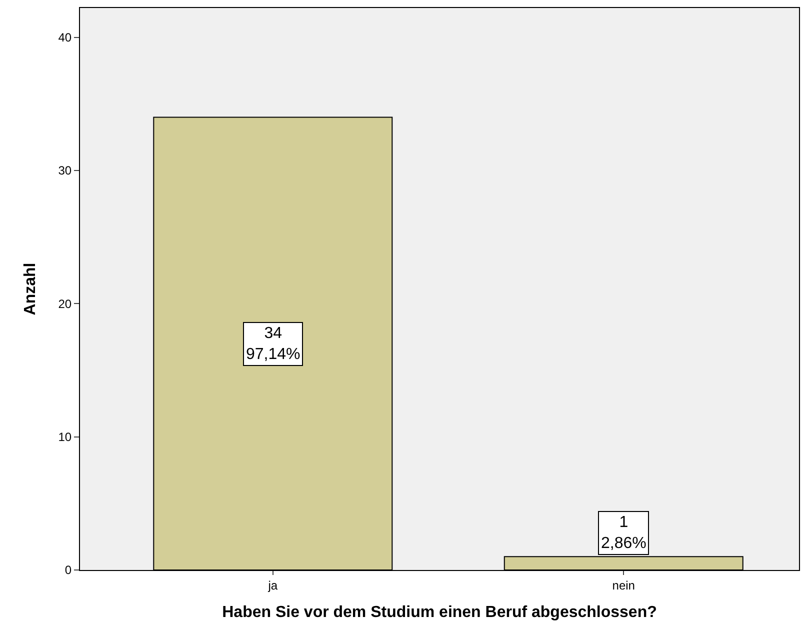  What do you see at coordinates (623, 585) in the screenshot?
I see `x-tick-label: nein` at bounding box center [623, 585].